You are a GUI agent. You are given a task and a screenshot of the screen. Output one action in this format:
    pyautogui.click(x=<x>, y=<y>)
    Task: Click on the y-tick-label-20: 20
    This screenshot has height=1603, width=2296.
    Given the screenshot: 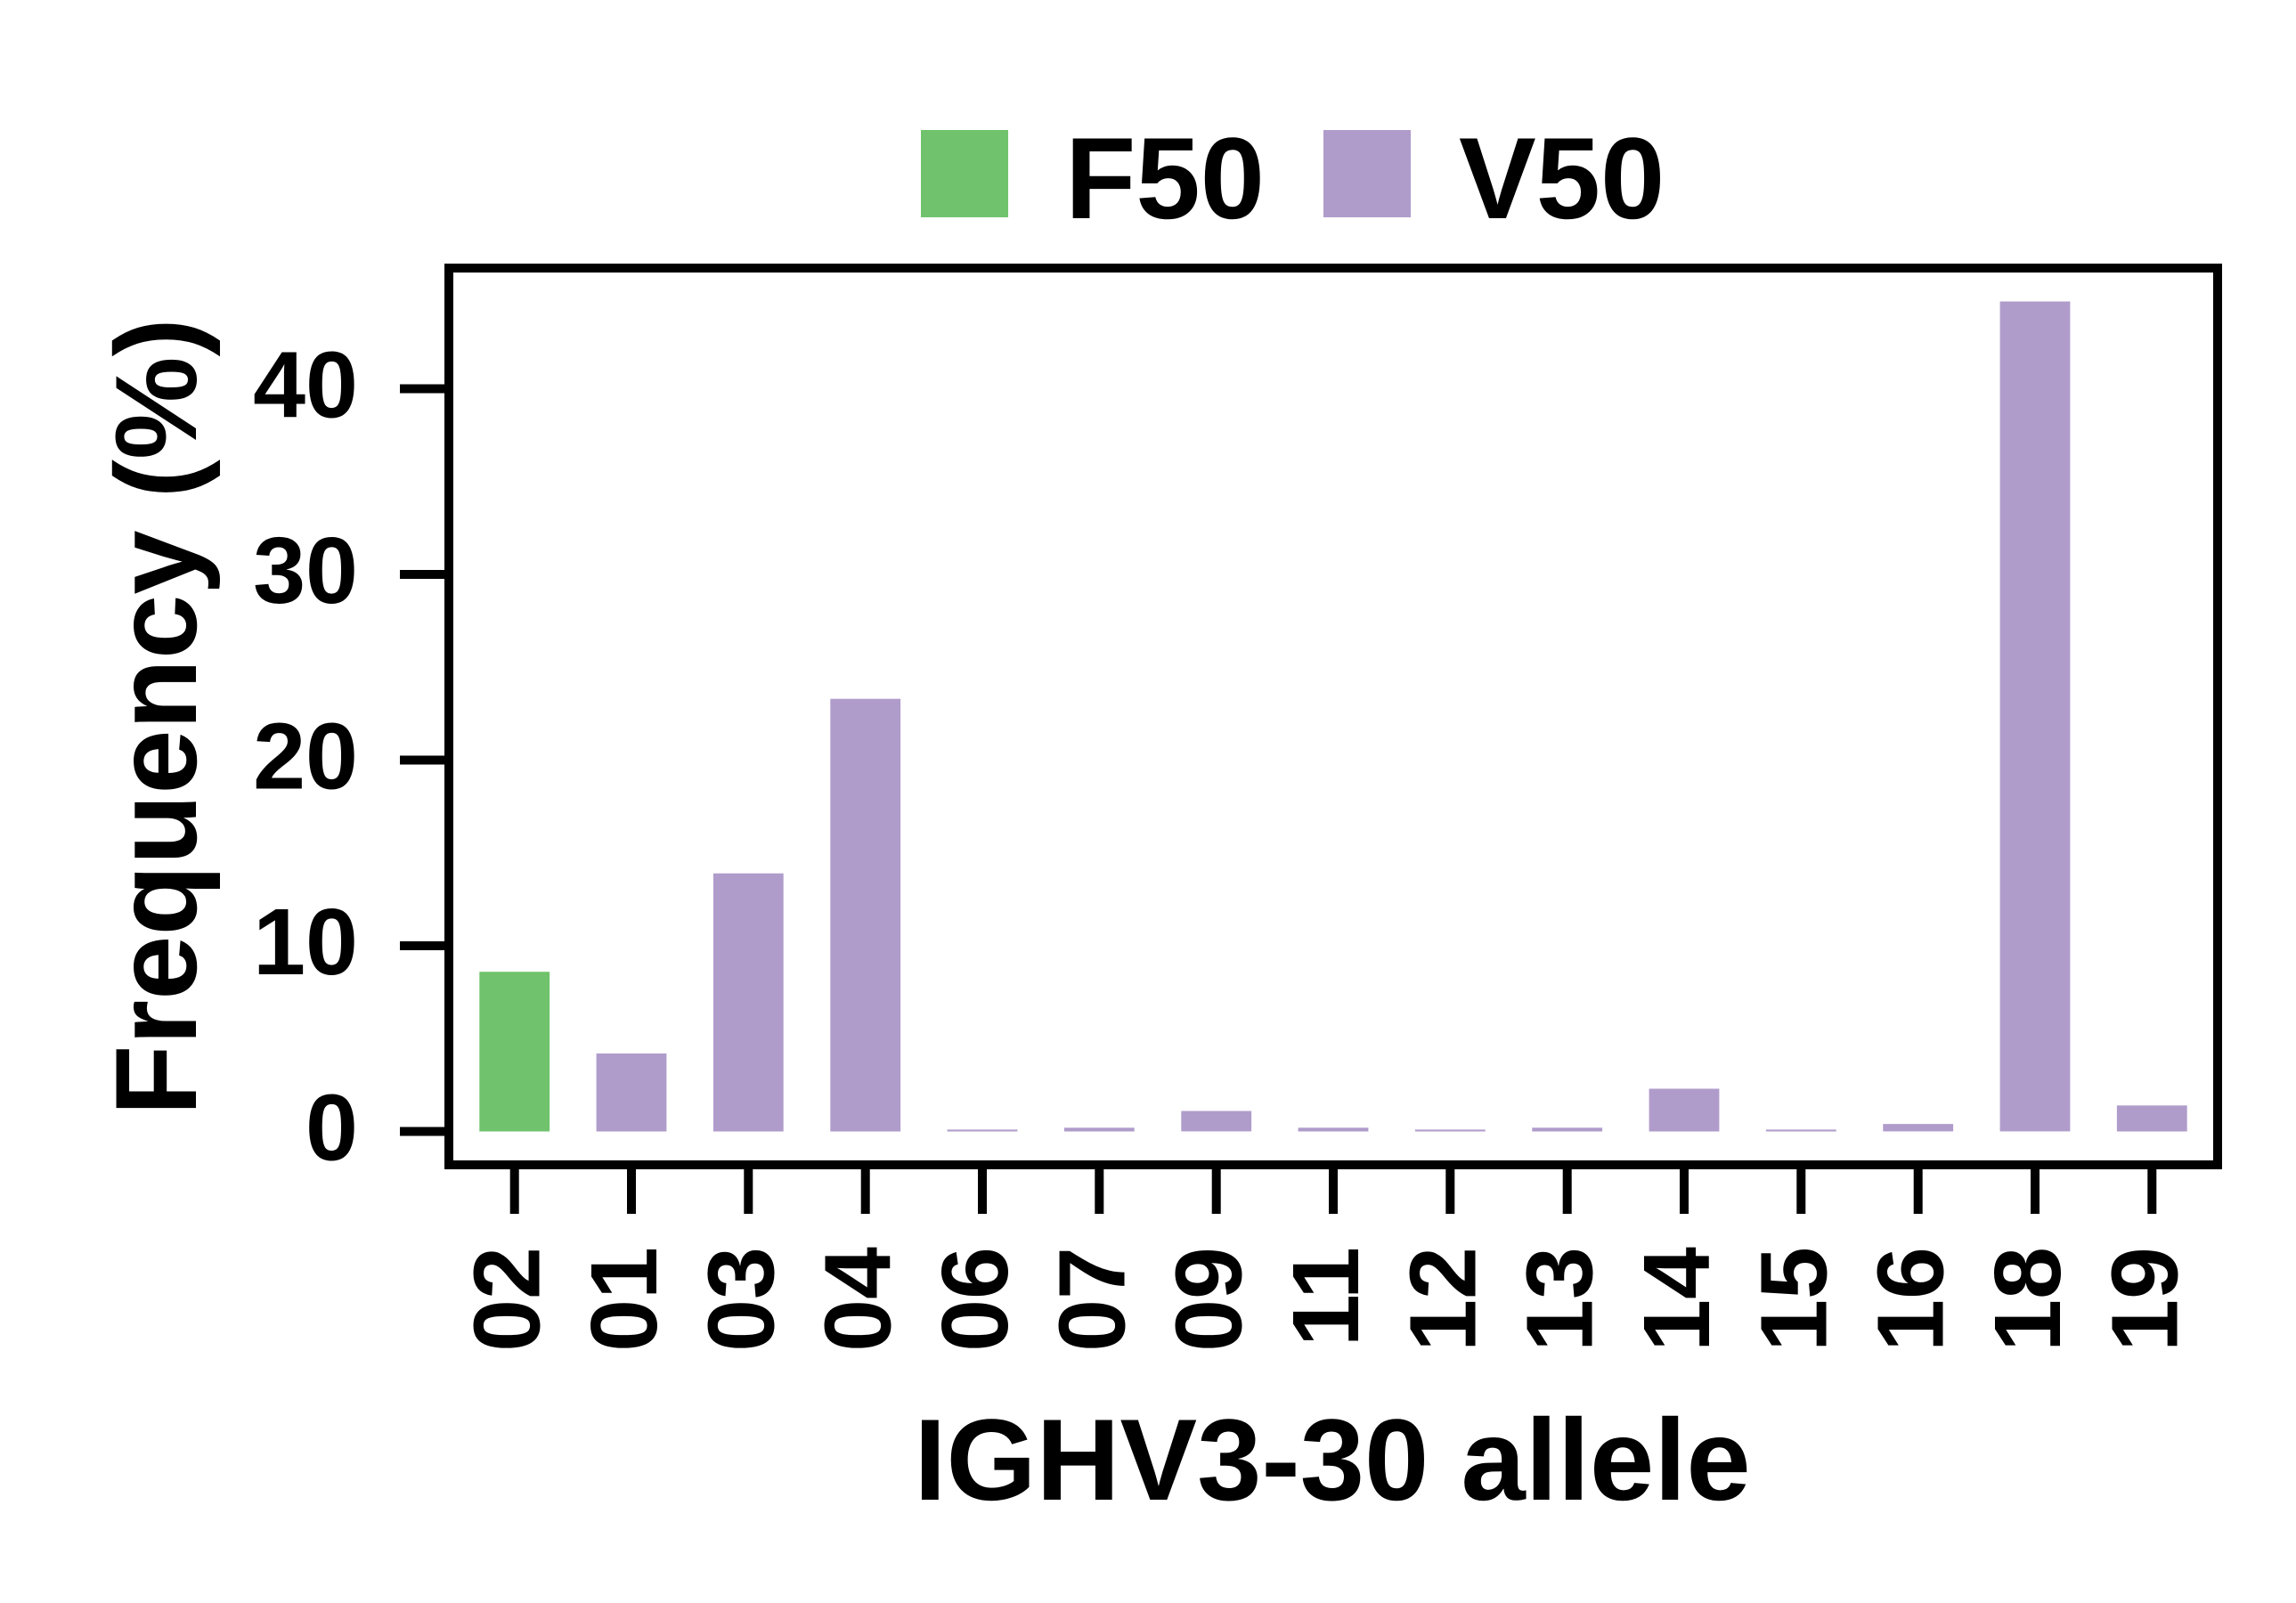 What is the action you would take?
    pyautogui.click(x=305, y=757)
    